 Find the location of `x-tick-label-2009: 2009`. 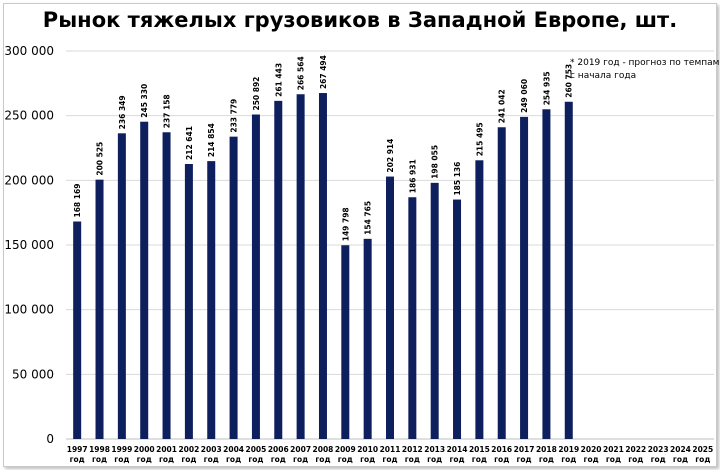

x-tick-label-2009: 2009 is located at coordinates (345, 449).